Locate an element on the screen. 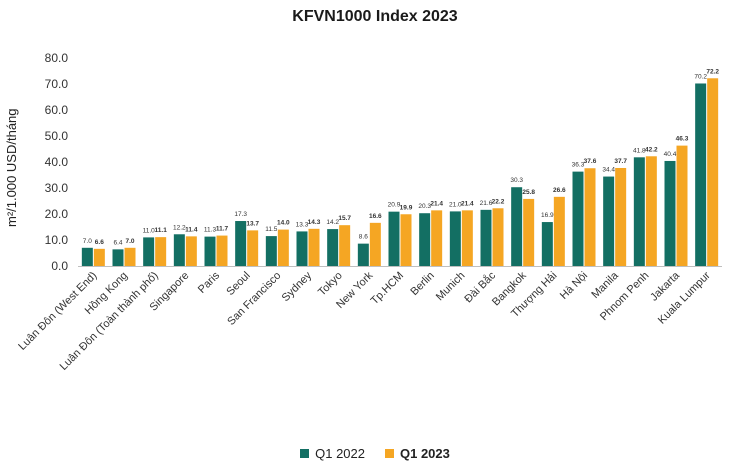  data-label: 6.6 is located at coordinates (99, 242).